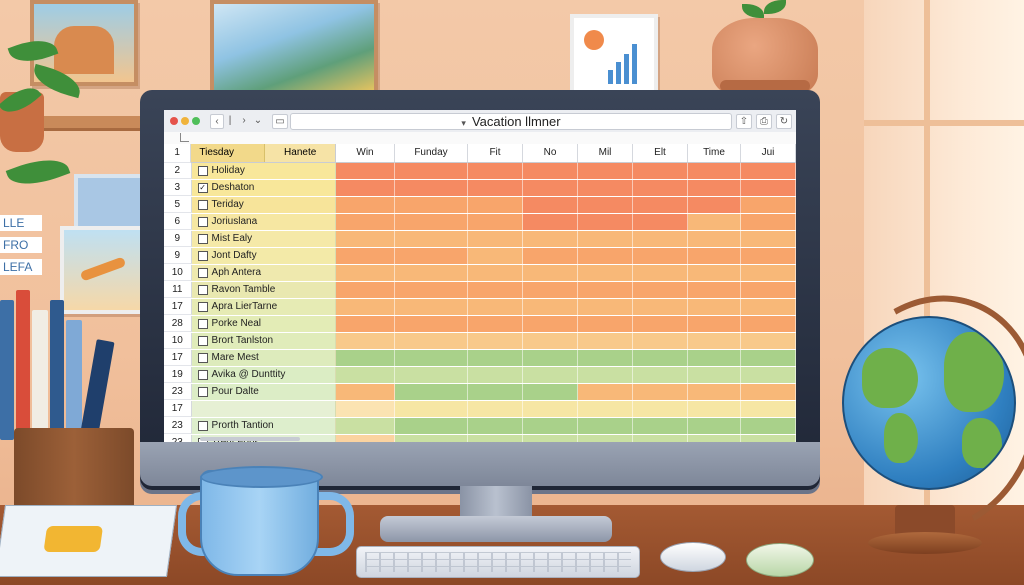  Describe the element at coordinates (263, 222) in the screenshot. I see `name-cell: Joriuslana` at that location.